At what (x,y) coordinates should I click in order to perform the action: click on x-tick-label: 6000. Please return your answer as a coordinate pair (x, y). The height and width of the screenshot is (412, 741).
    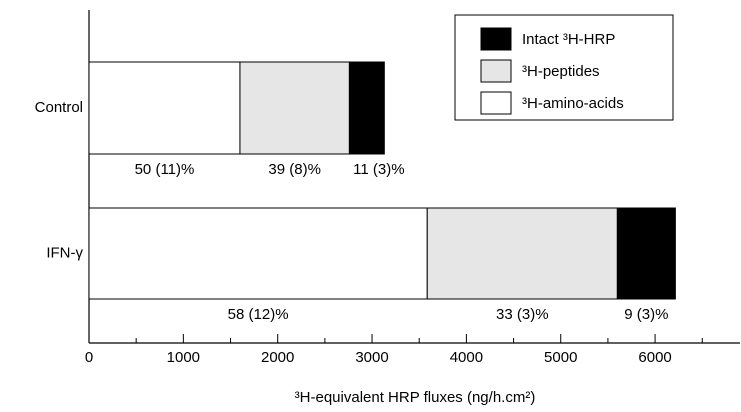
    Looking at the image, I should click on (654, 357).